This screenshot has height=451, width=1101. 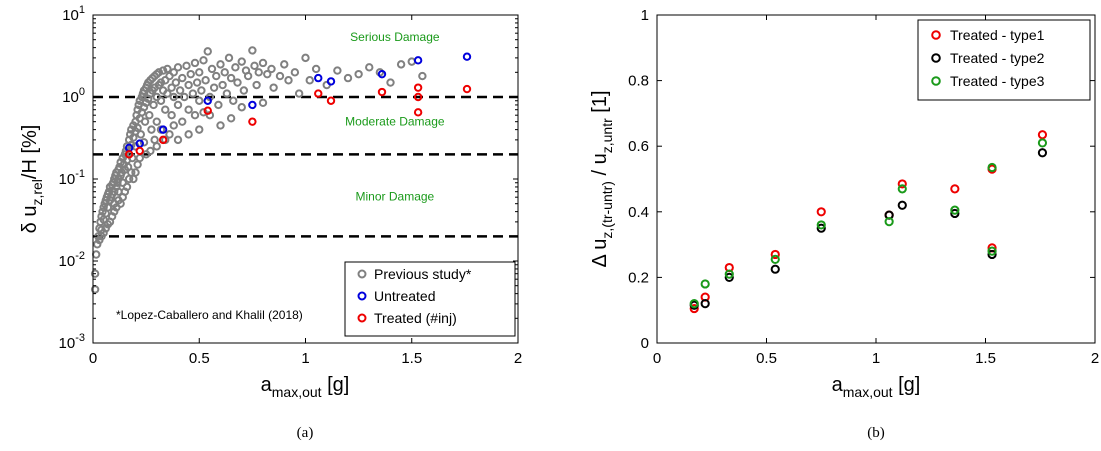 I want to click on y-tick-label: 0.4, so click(x=638, y=212).